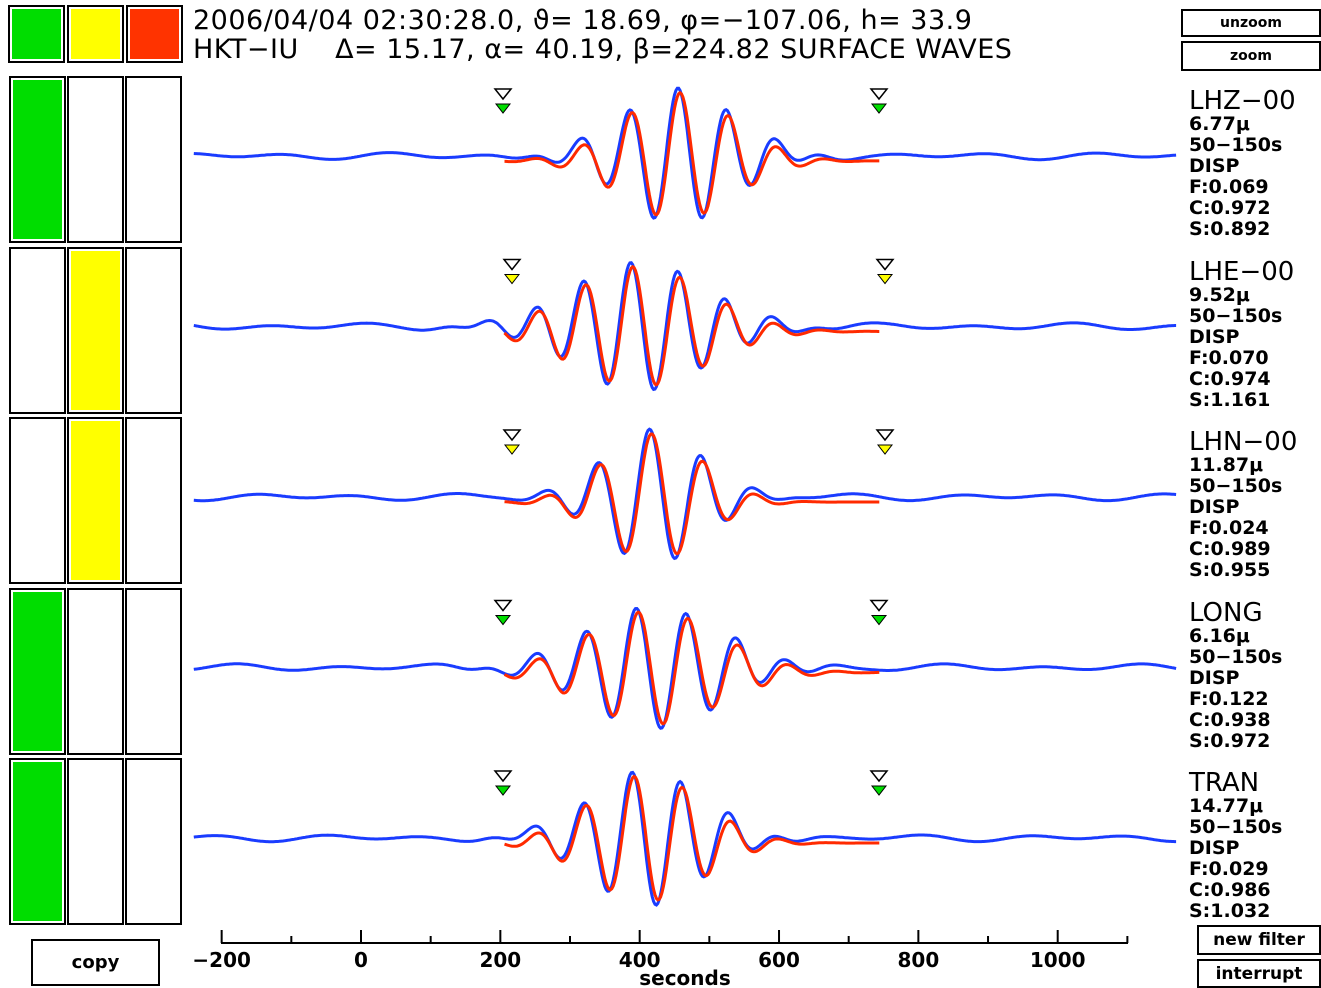 The height and width of the screenshot is (988, 1321). I want to click on trace-c: C:0.938, so click(1230, 719).